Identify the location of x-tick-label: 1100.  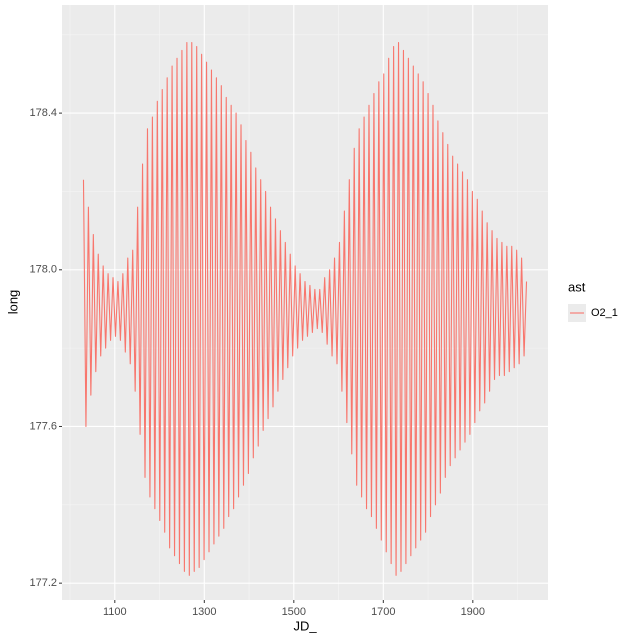
(115, 612).